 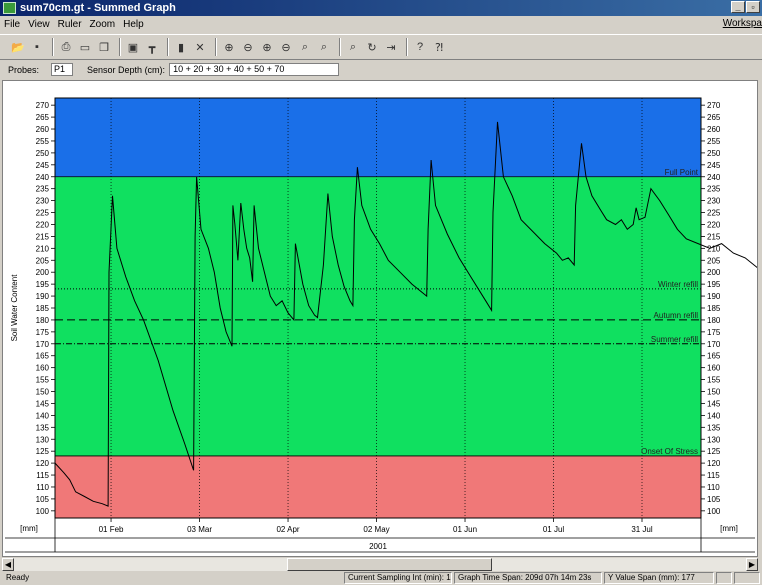 What do you see at coordinates (12, 24) in the screenshot?
I see `menu-file: File` at bounding box center [12, 24].